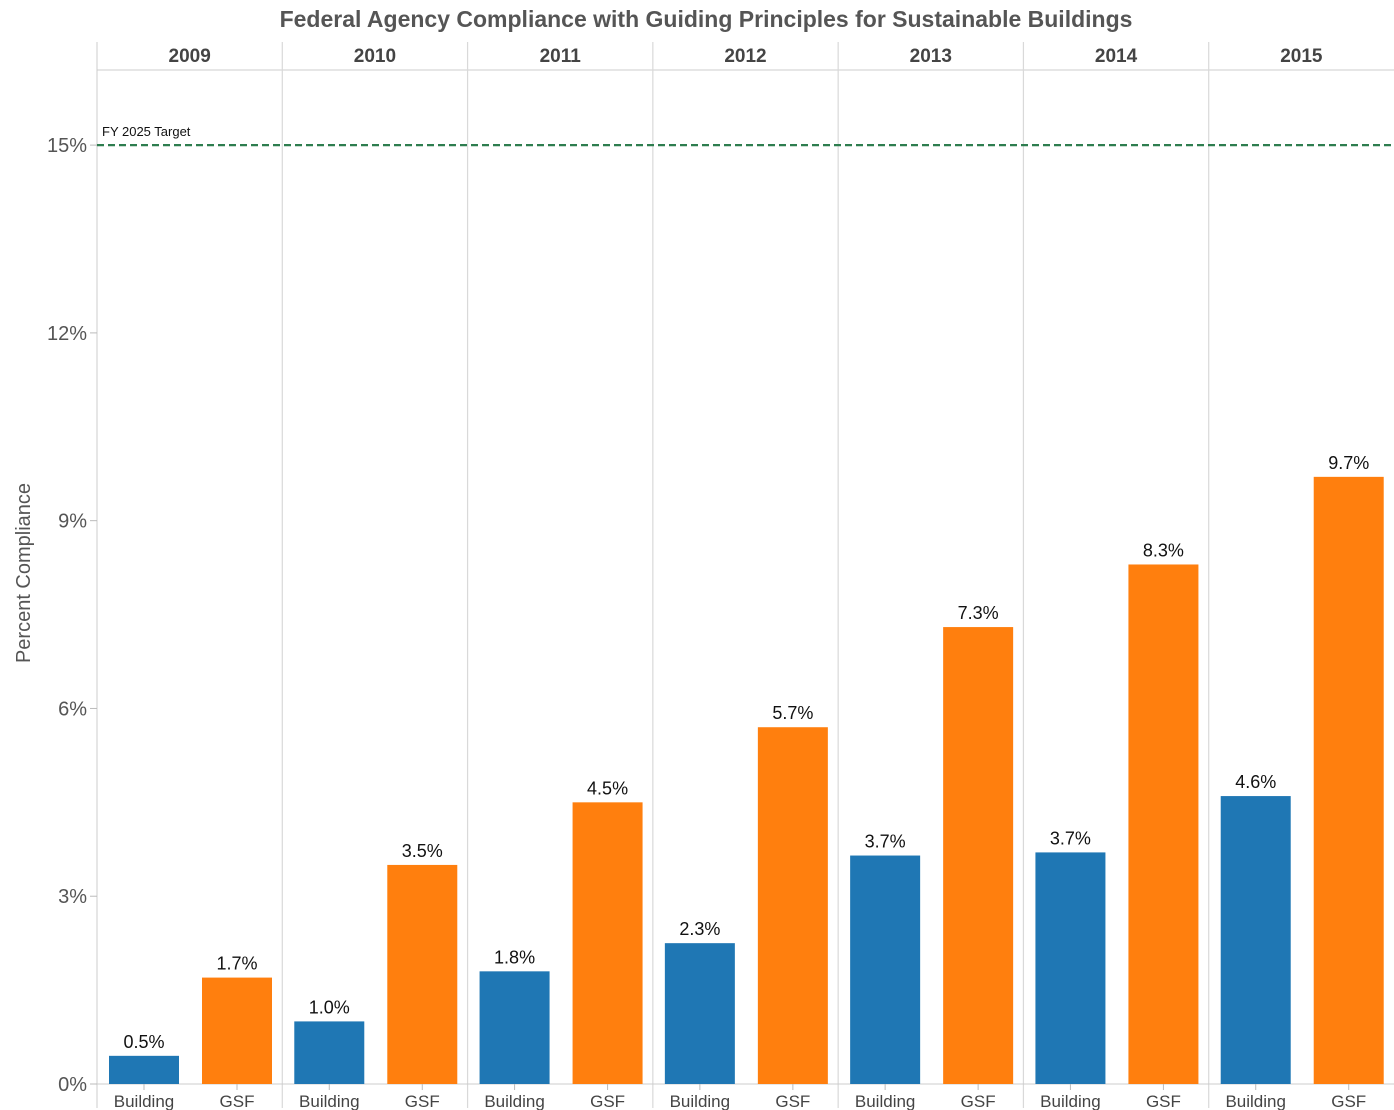  I want to click on bar-value-label: 8.3%, so click(1163, 550).